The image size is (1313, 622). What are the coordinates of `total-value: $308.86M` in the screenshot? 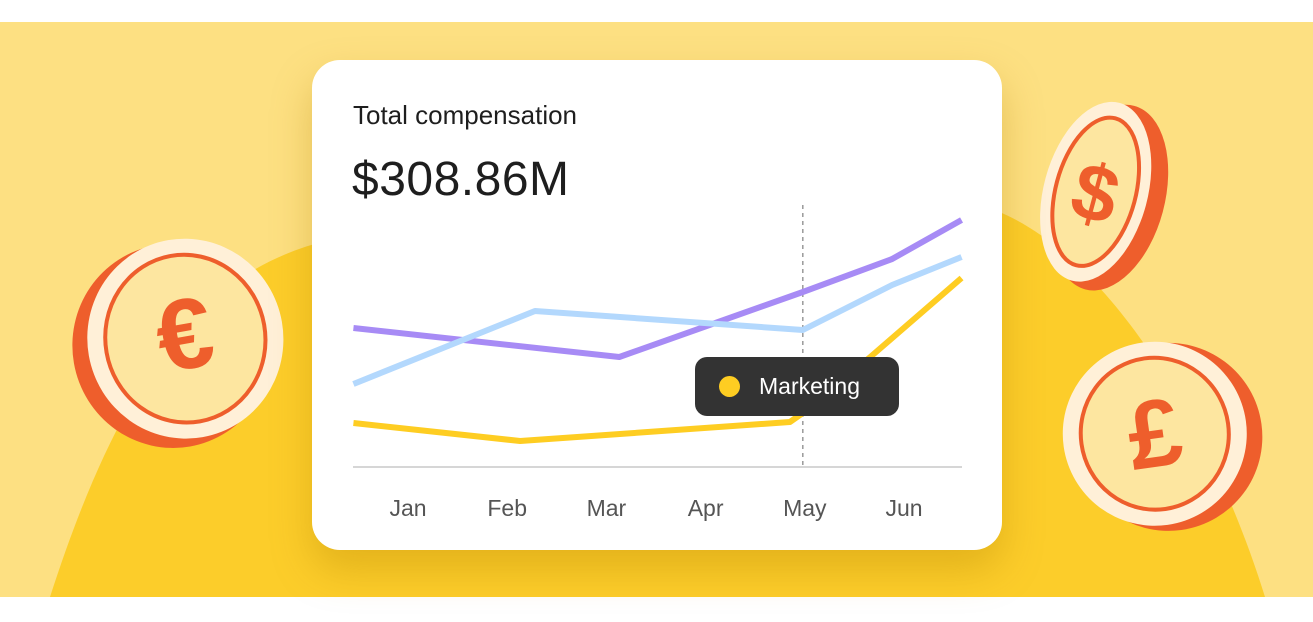 It's located at (461, 179).